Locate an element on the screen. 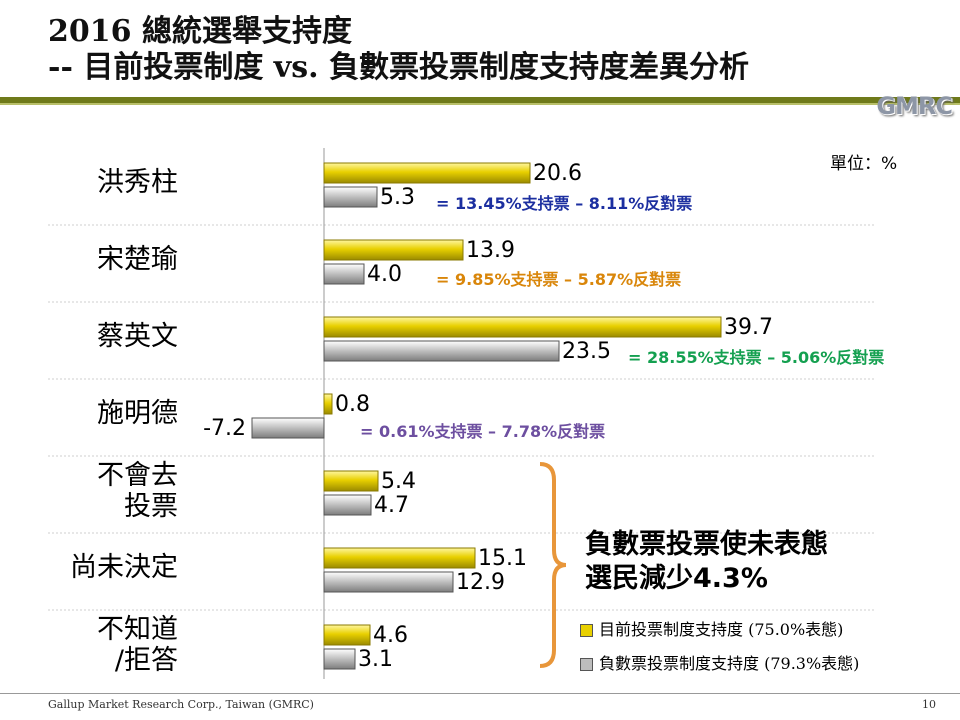 Image resolution: width=960 pixels, height=720 pixels. value-label-negative-3: -7.2 is located at coordinates (224, 428).